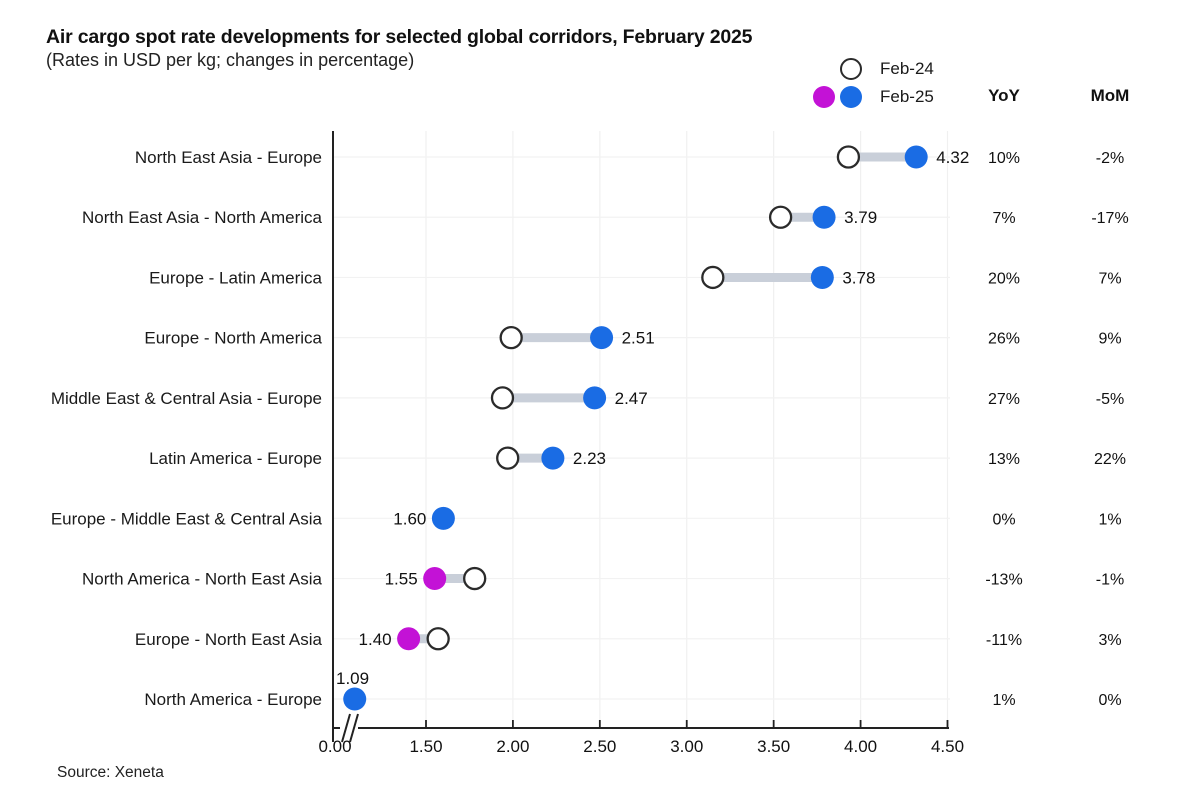  I want to click on yoy-value: 7%, so click(1003, 218).